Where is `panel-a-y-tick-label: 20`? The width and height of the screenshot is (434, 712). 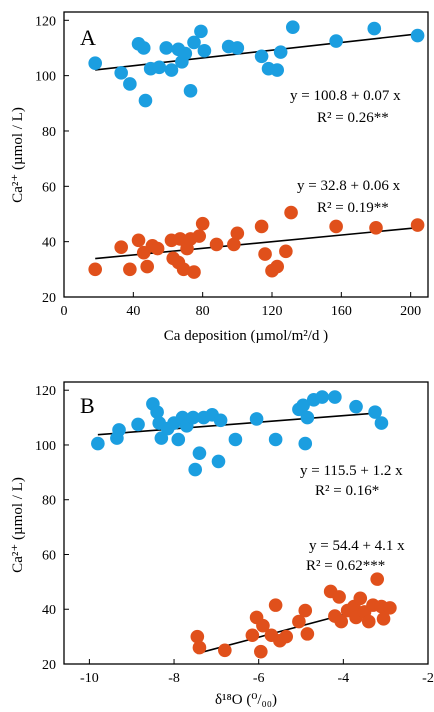
panel-a-y-tick-label: 20 is located at coordinates (49, 298).